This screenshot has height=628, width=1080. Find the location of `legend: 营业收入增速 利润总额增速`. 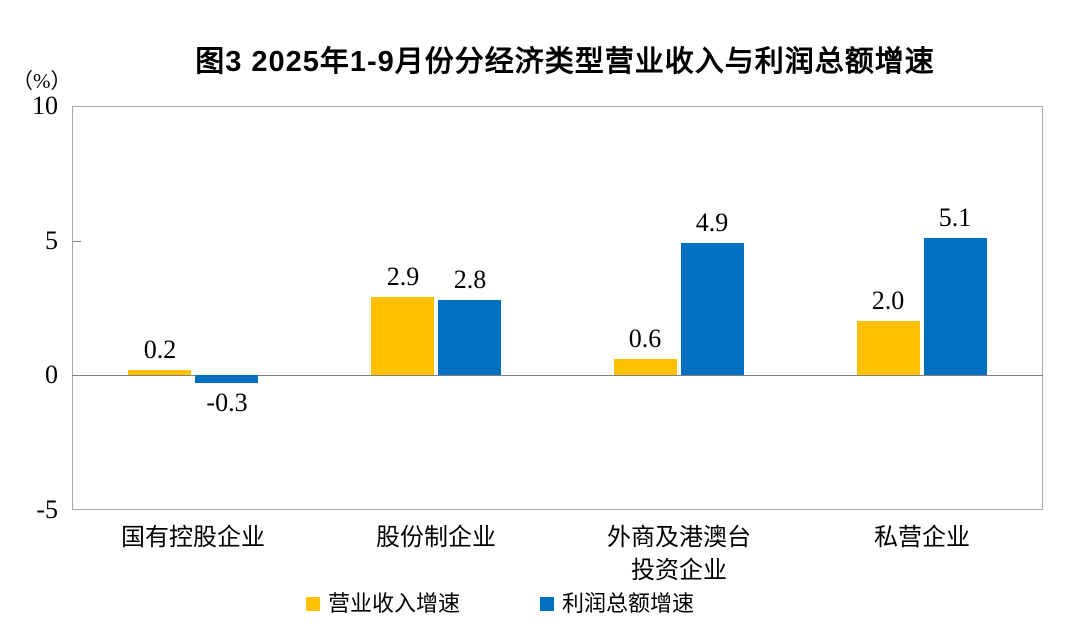

legend: 营业收入增速 利润总额增速 is located at coordinates (500, 604).